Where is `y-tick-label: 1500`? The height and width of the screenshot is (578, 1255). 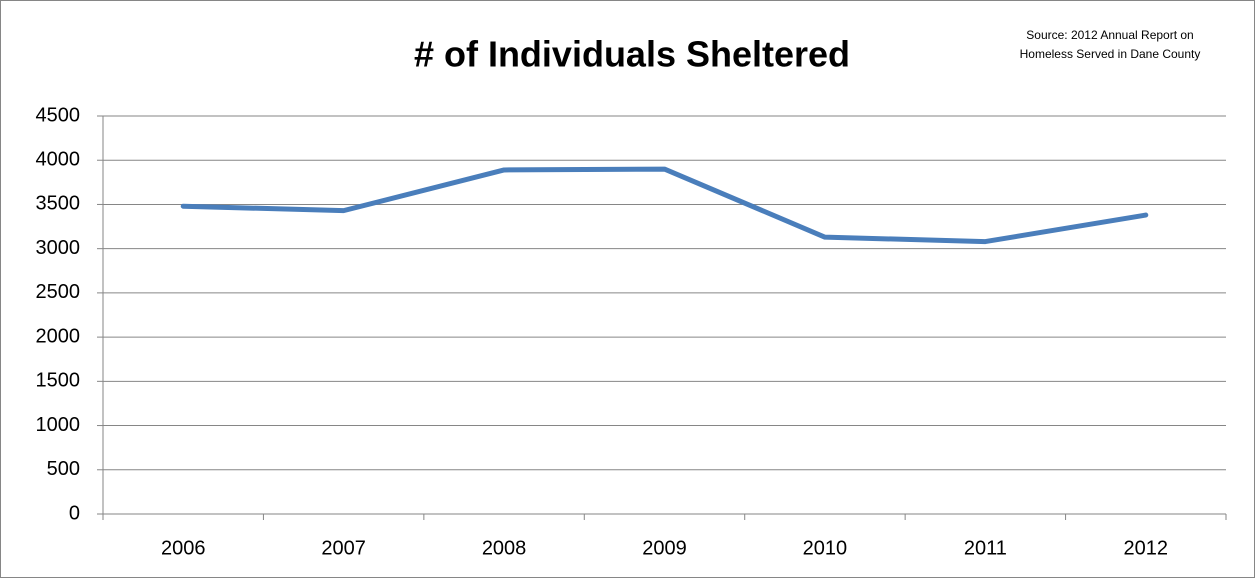
y-tick-label: 1500 is located at coordinates (58, 381).